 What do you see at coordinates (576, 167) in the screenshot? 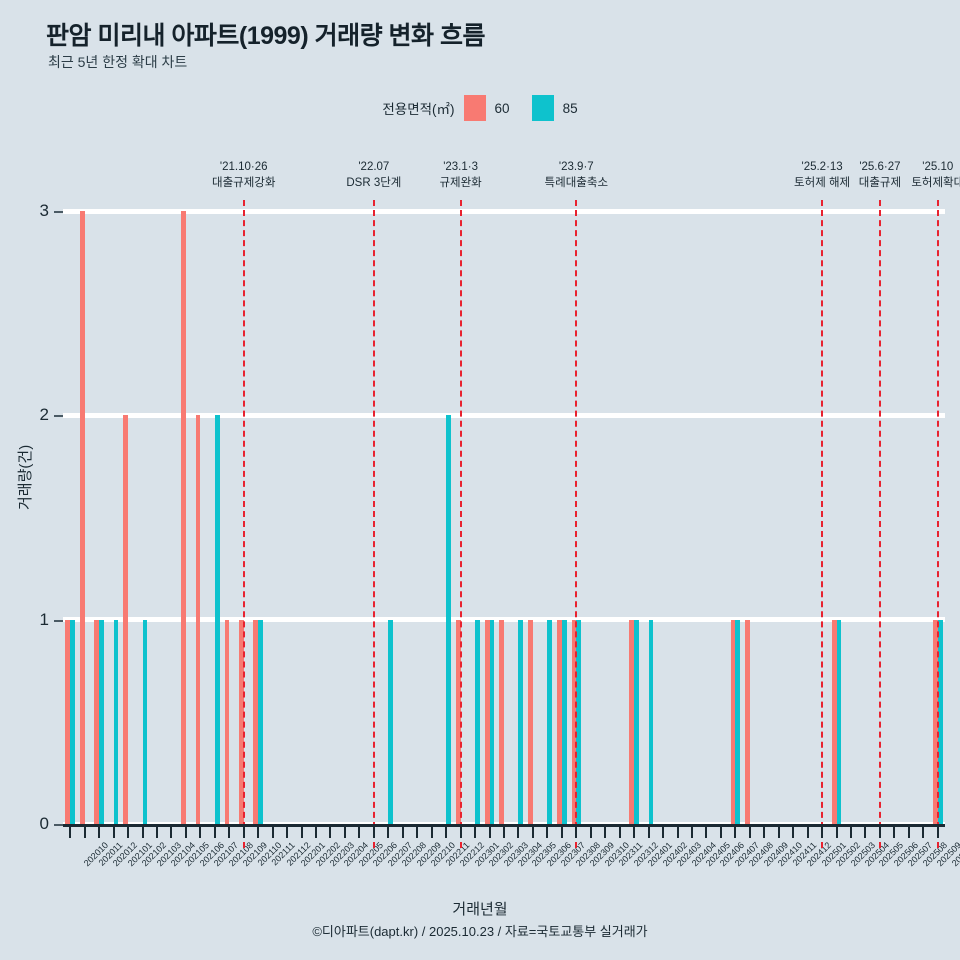
I see `event-date: '23.9·7` at bounding box center [576, 167].